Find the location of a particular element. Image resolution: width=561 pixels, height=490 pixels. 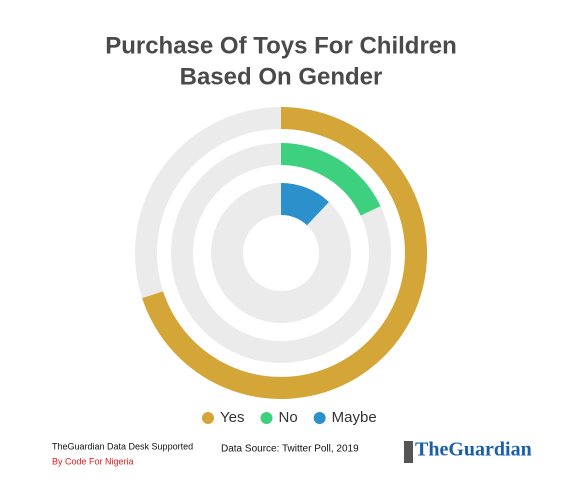

chart-title: Based On Gender is located at coordinates (281, 76).